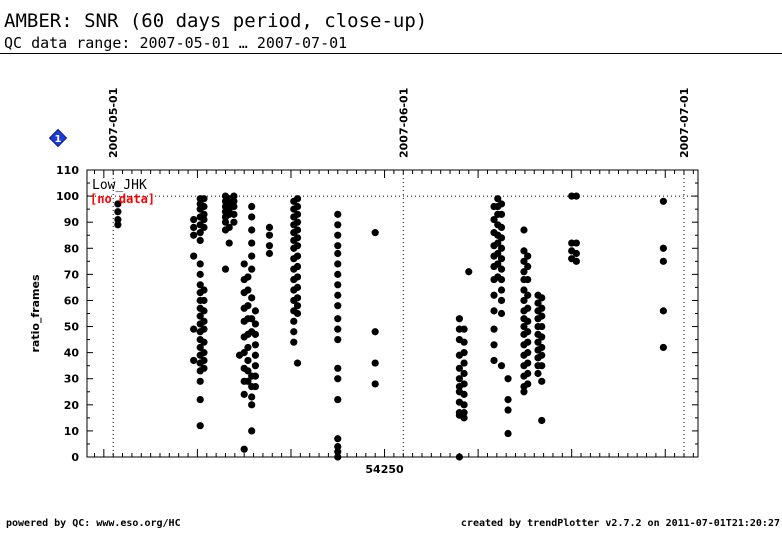  Describe the element at coordinates (93, 523) in the screenshot. I see `footer-powered-by: powered by QC: www.eso.org/HC` at that location.